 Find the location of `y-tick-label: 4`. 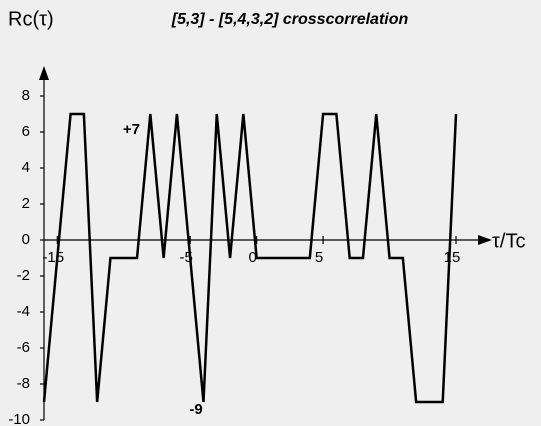

y-tick-label: 4 is located at coordinates (26, 167).